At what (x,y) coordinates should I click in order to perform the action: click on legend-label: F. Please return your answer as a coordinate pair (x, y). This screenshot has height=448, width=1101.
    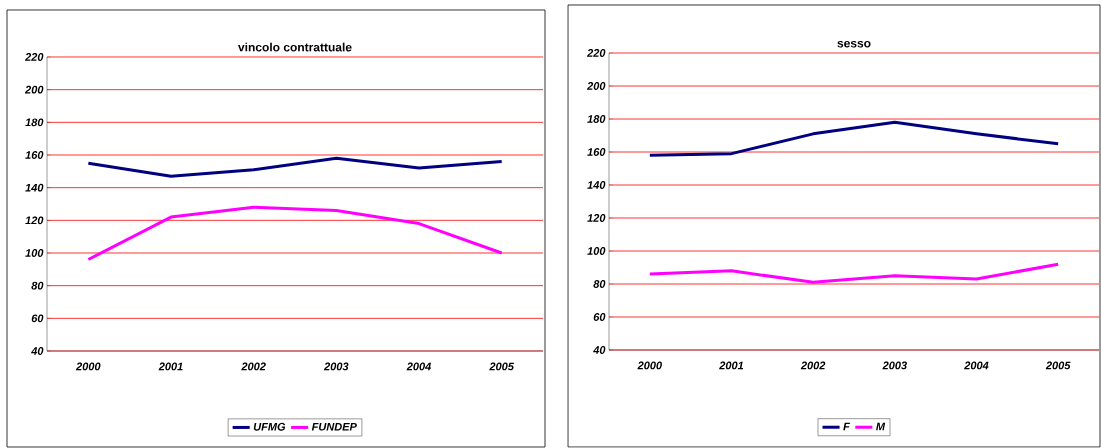
    Looking at the image, I should click on (847, 426).